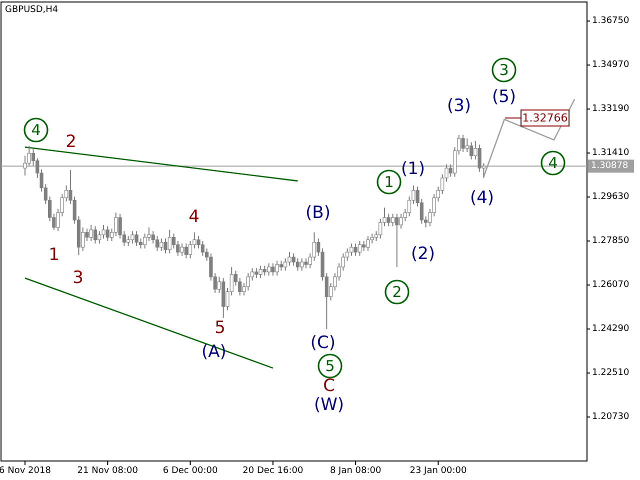 This screenshot has height=480, width=640. Describe the element at coordinates (504, 97) in the screenshot. I see `annotation: (5)` at that location.